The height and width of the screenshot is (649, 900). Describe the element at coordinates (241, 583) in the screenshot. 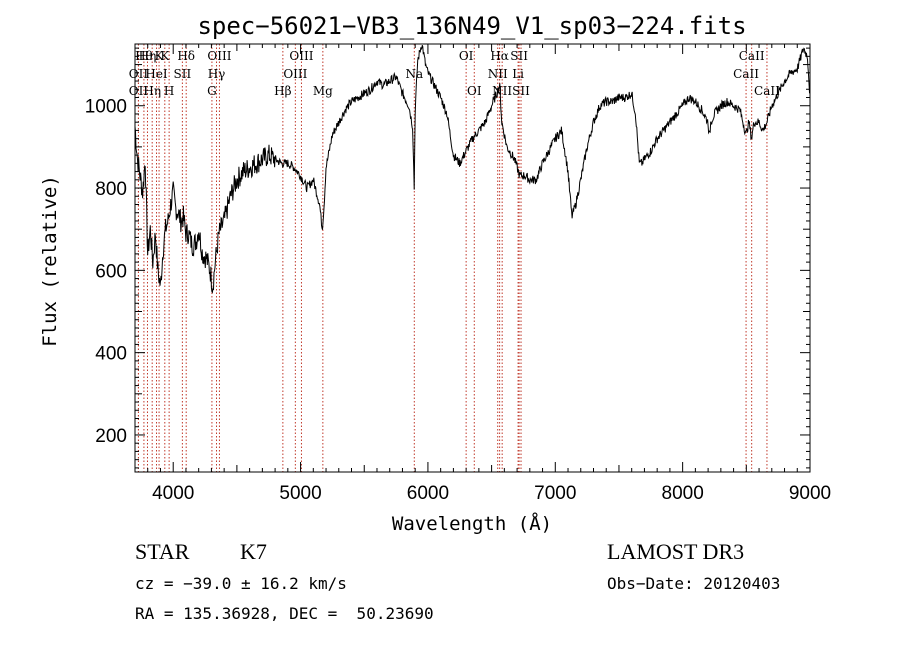

I see `redshift-value: cz = −39.0 ± 16.2 km/s` at that location.